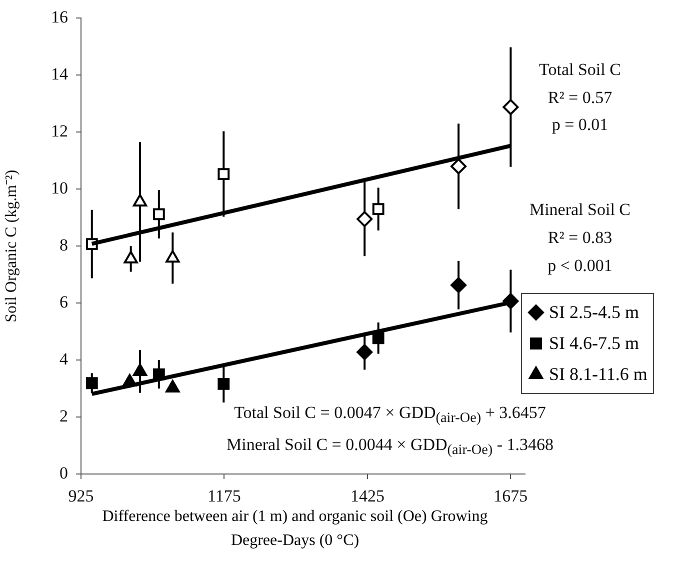 The width and height of the screenshot is (679, 579). Describe the element at coordinates (64, 302) in the screenshot. I see `y-tick-label: 6` at that location.